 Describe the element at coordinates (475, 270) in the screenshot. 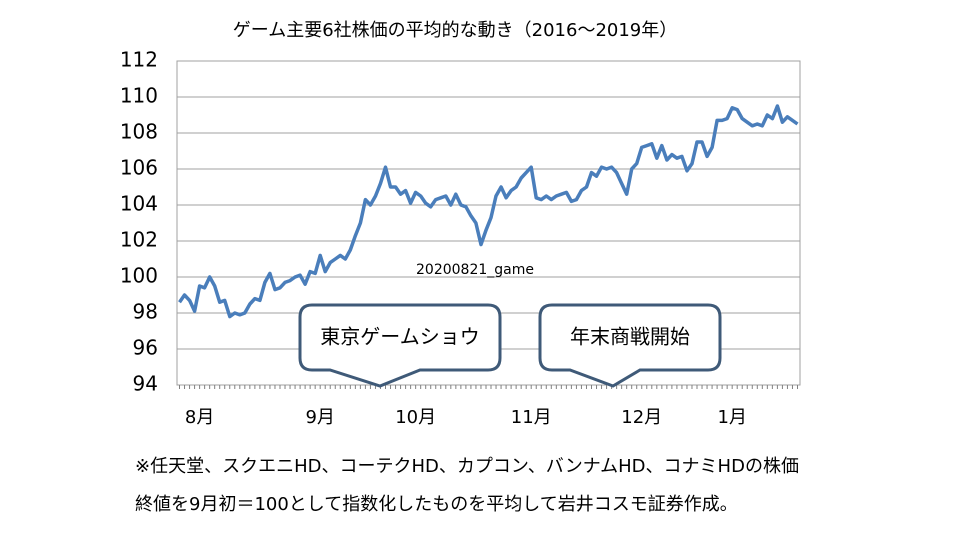

I see `annotation: 20200821_game` at that location.